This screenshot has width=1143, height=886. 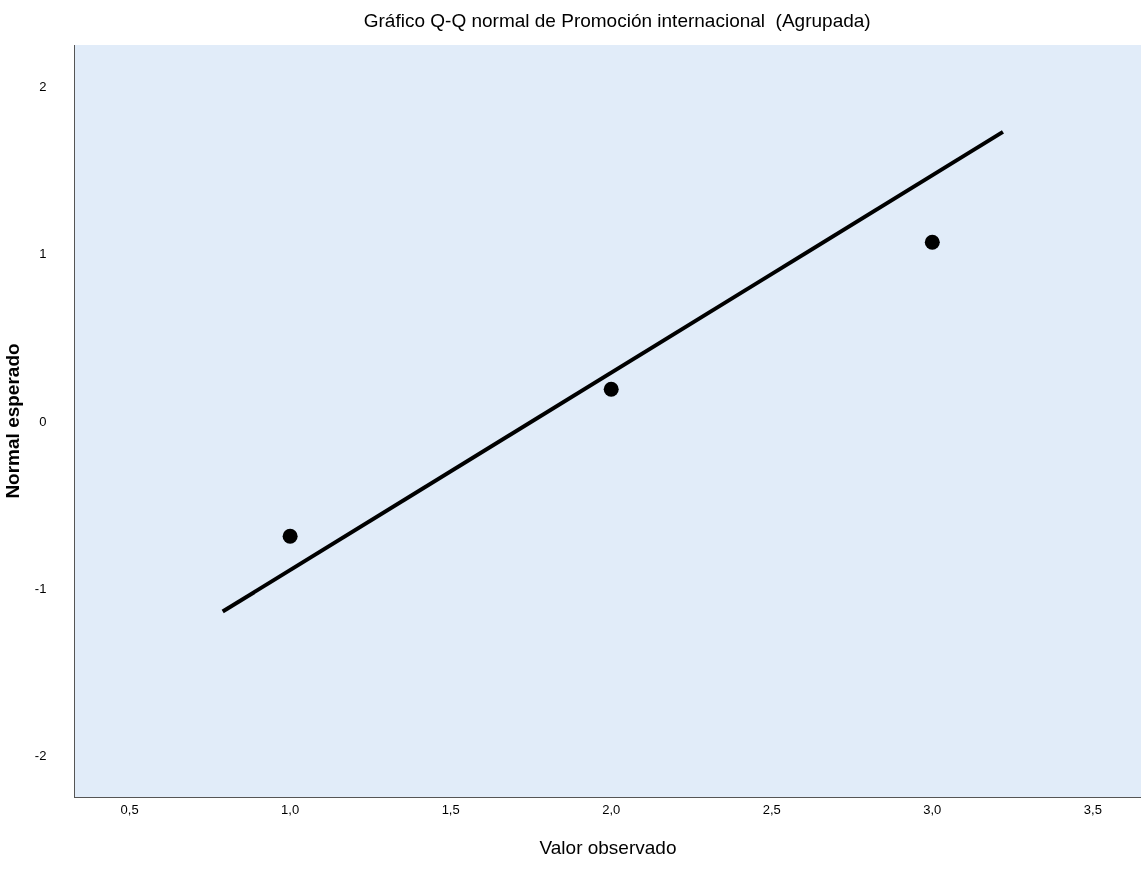 I want to click on x-tick-label: 1,5, so click(x=450, y=809).